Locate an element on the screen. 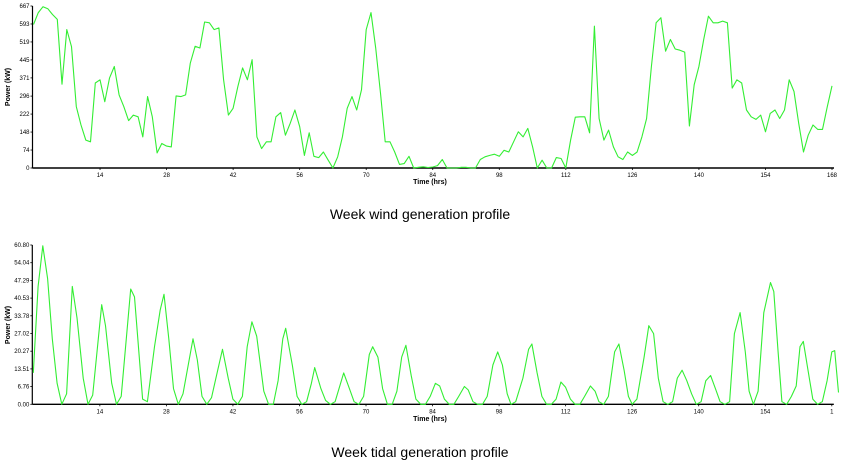 This screenshot has height=464, width=848. y-tick-label: 148 is located at coordinates (24, 133).